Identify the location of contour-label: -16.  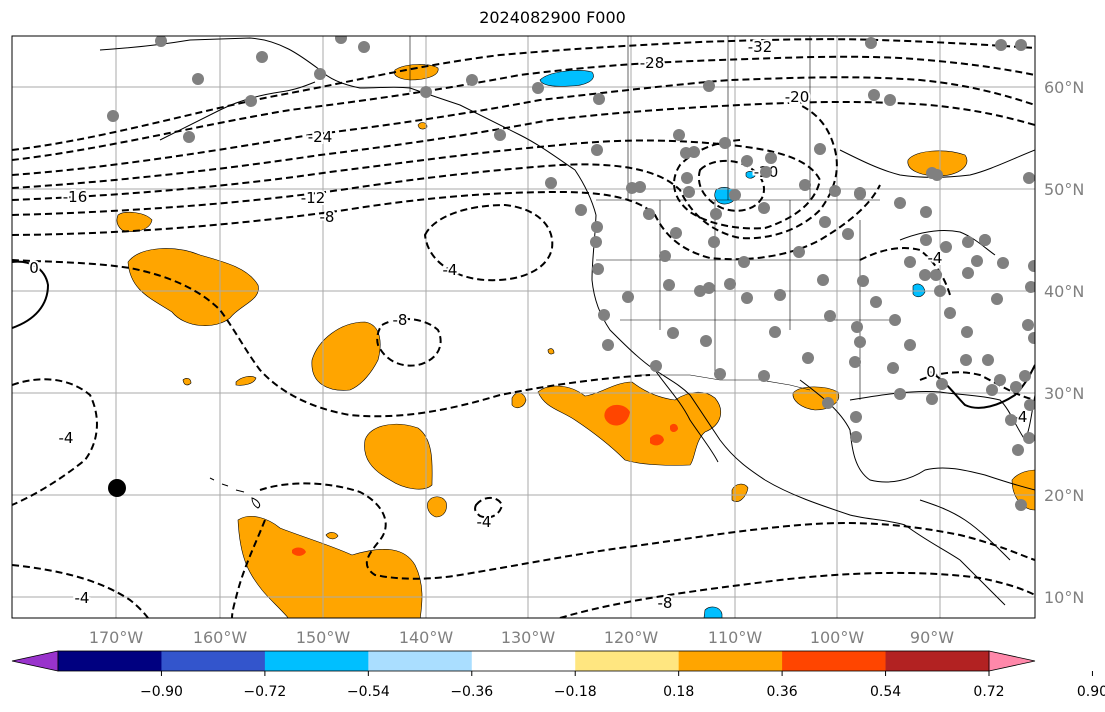
(75, 197).